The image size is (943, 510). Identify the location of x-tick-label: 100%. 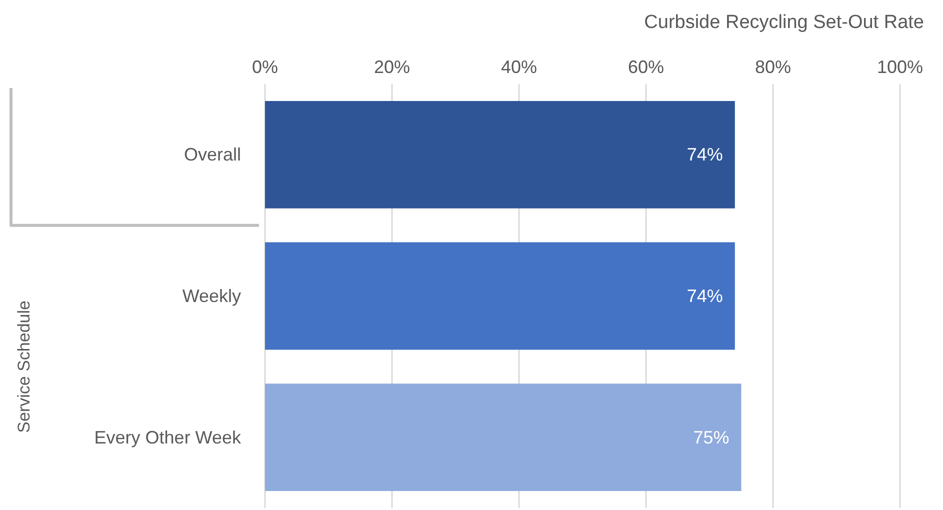
(900, 67).